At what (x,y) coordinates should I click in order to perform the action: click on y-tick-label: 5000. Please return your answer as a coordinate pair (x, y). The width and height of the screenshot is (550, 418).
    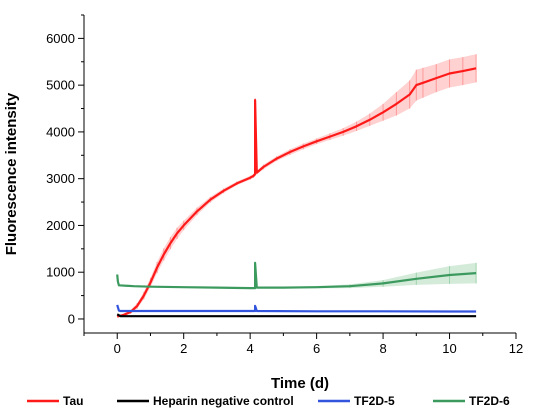
    Looking at the image, I should click on (60, 85).